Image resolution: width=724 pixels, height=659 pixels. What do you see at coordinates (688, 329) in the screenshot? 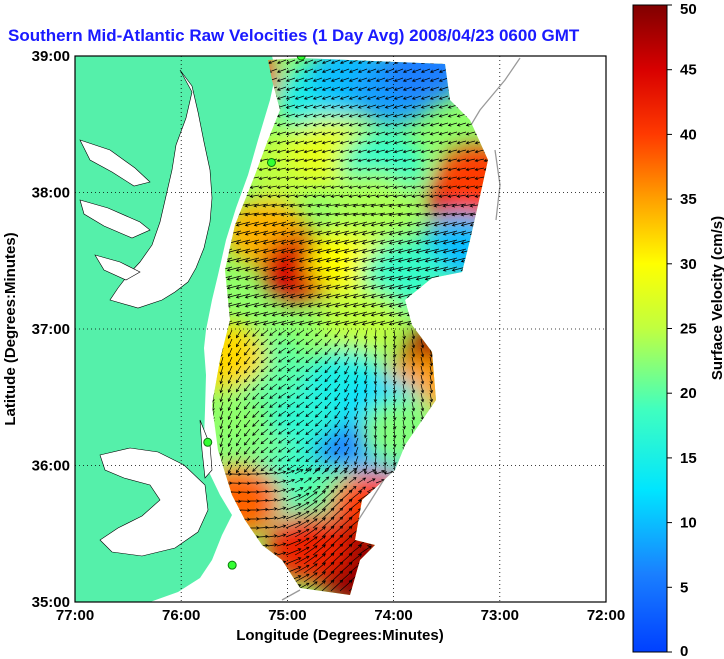
I see `colorbar-tick-label: 25` at bounding box center [688, 329].